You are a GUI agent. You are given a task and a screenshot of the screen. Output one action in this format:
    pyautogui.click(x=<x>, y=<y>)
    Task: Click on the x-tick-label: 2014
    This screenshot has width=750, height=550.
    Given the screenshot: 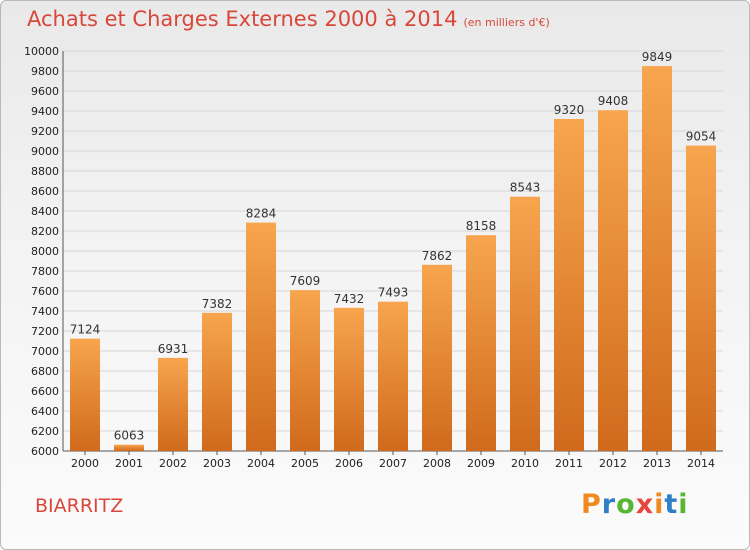 What is the action you would take?
    pyautogui.click(x=701, y=463)
    